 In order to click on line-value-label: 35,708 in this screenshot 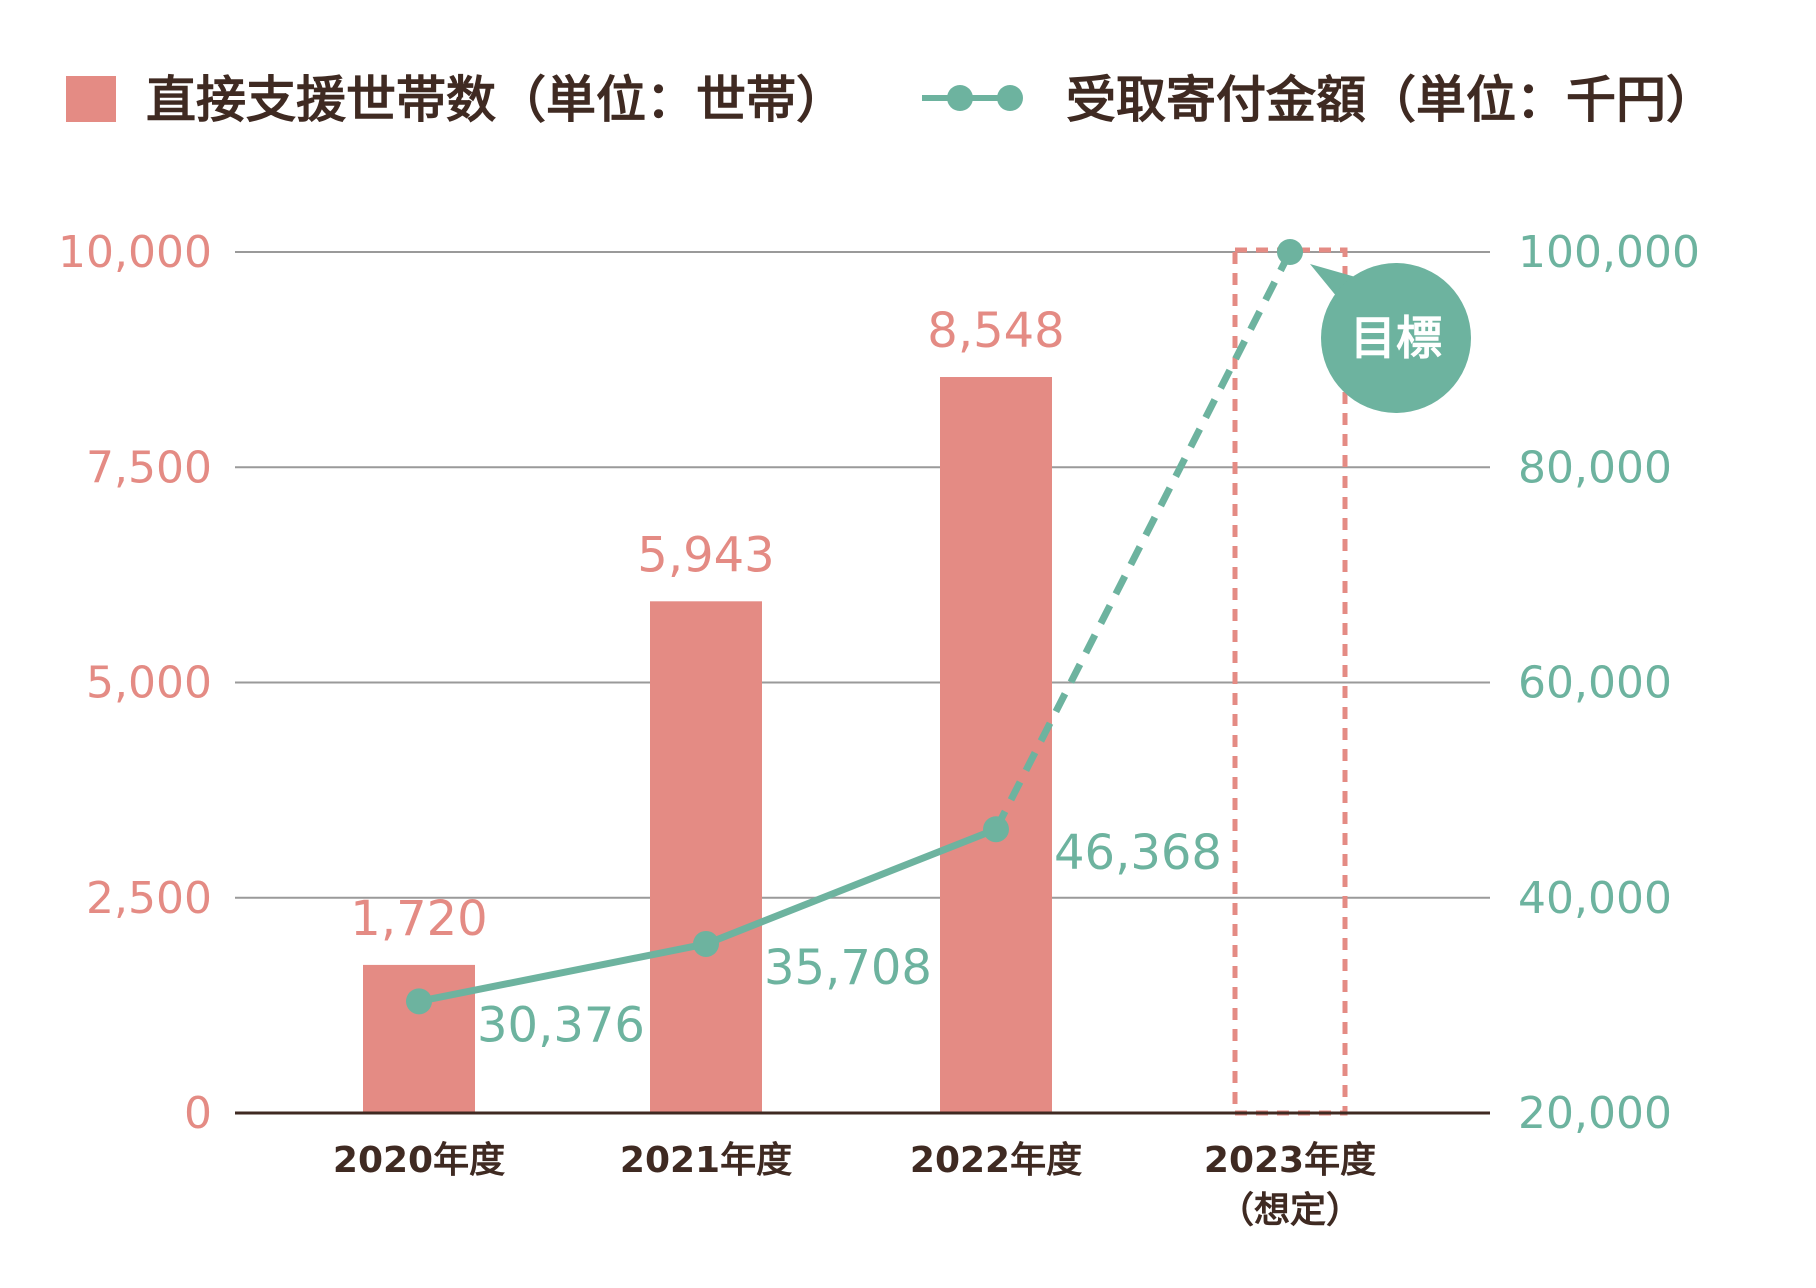, I will do `click(848, 968)`.